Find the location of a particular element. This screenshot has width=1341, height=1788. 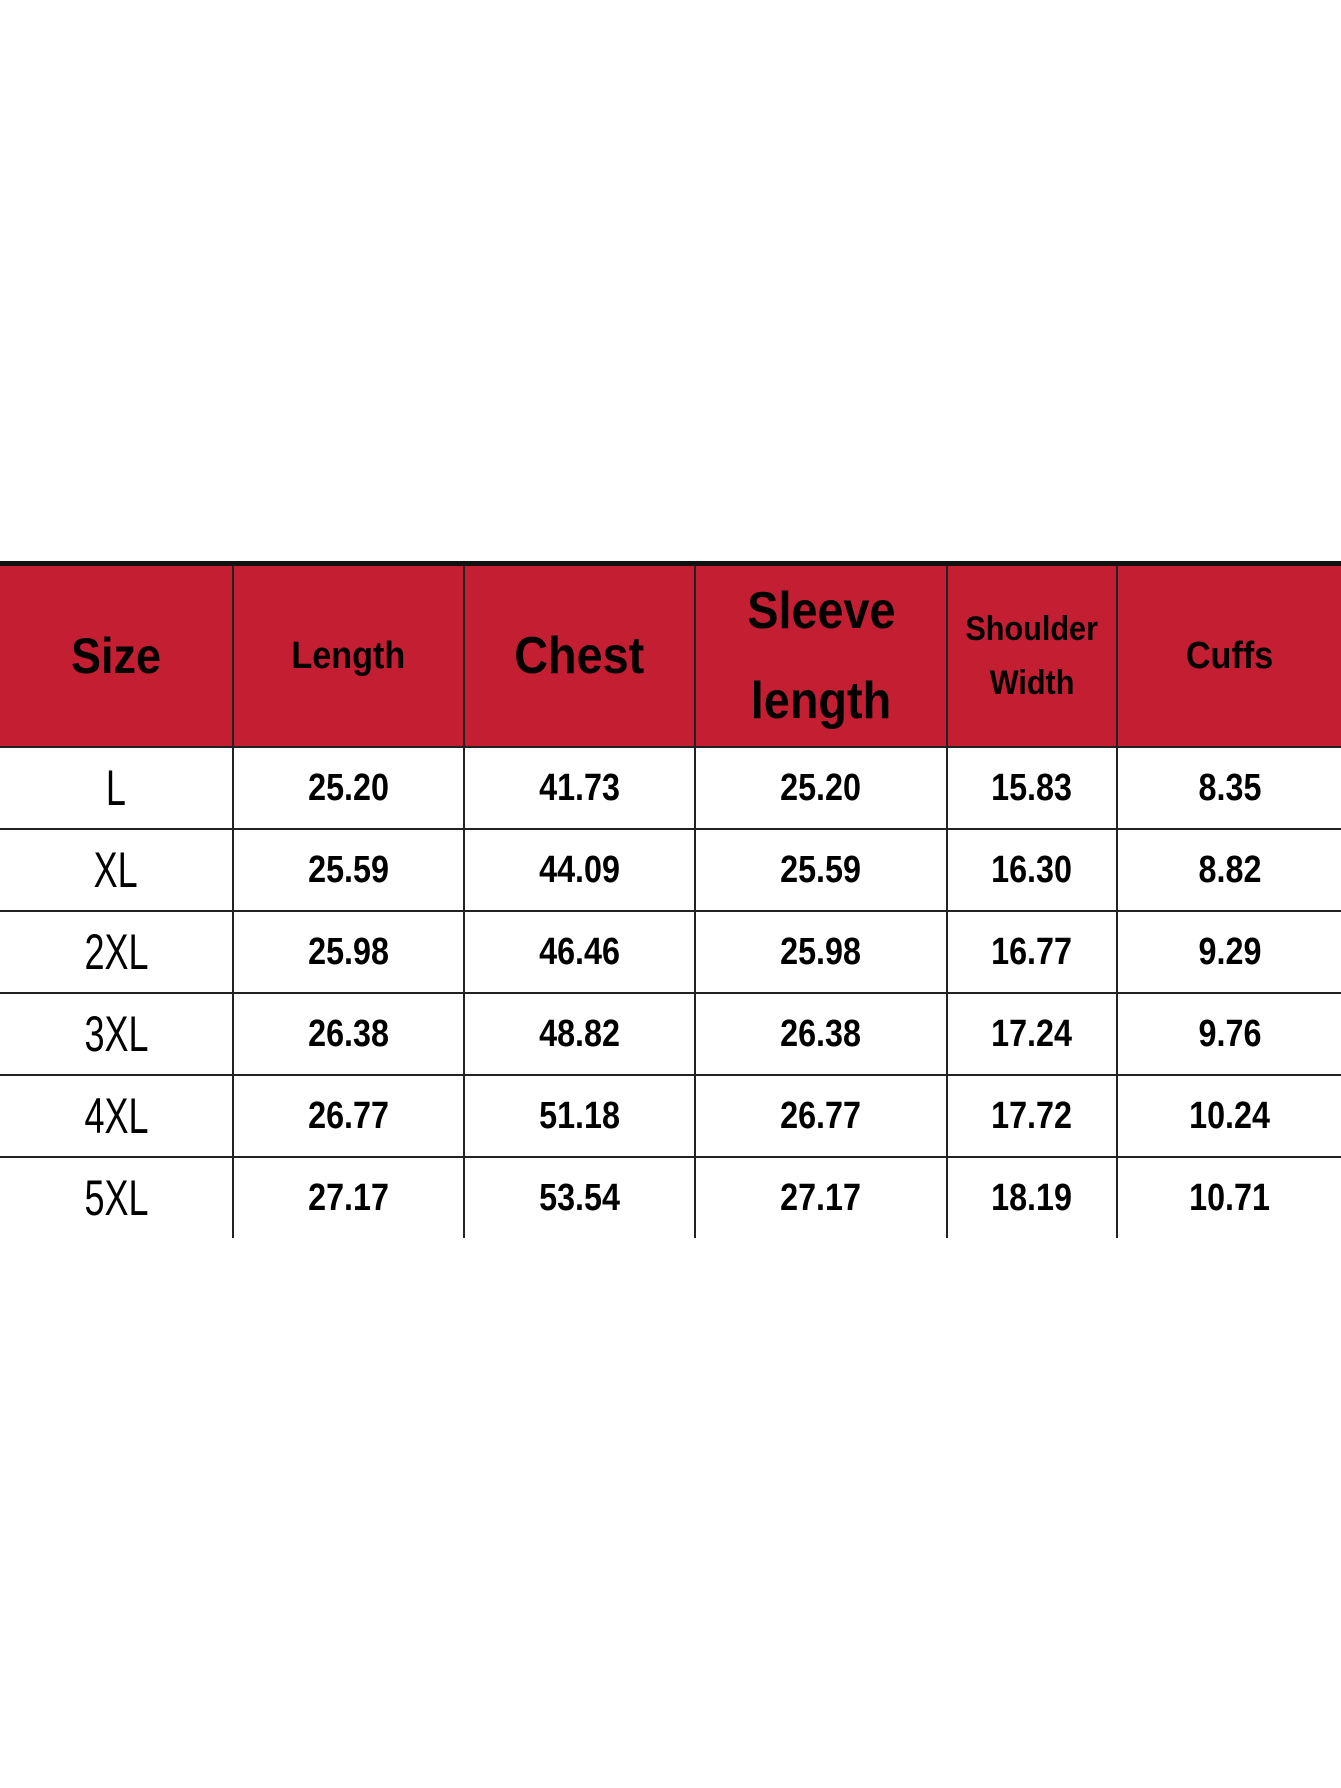

cell-text: 5XL is located at coordinates (116, 1198).